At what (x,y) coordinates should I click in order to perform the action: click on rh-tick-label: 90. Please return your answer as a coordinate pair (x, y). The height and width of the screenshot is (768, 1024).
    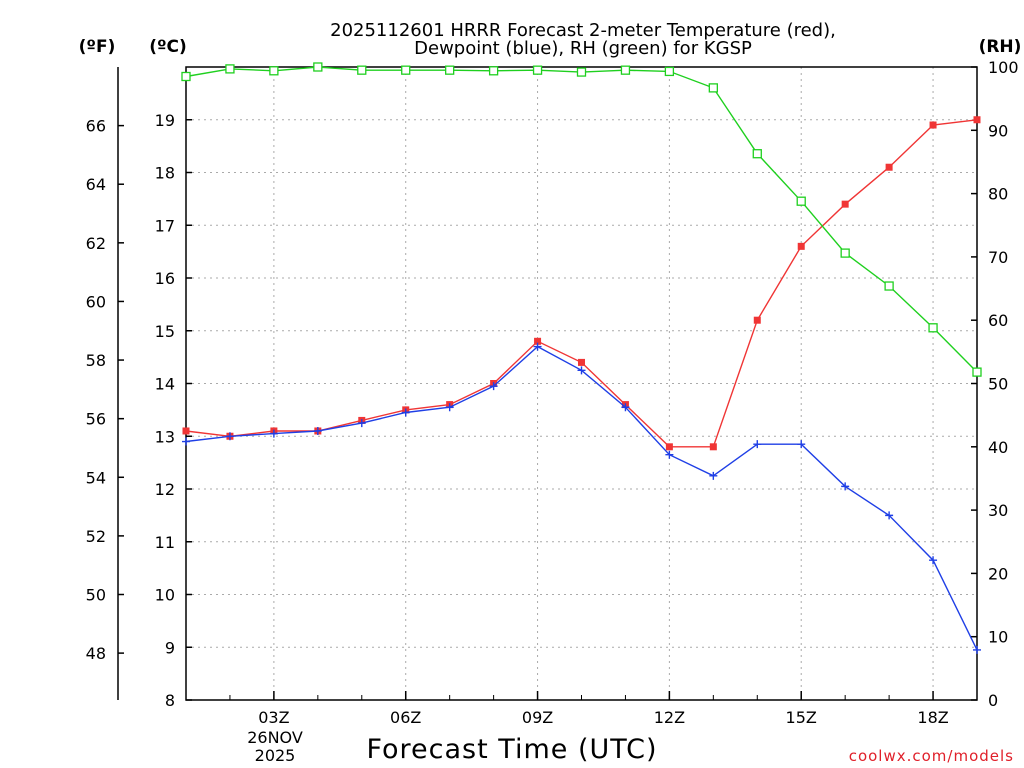
    Looking at the image, I should click on (998, 130).